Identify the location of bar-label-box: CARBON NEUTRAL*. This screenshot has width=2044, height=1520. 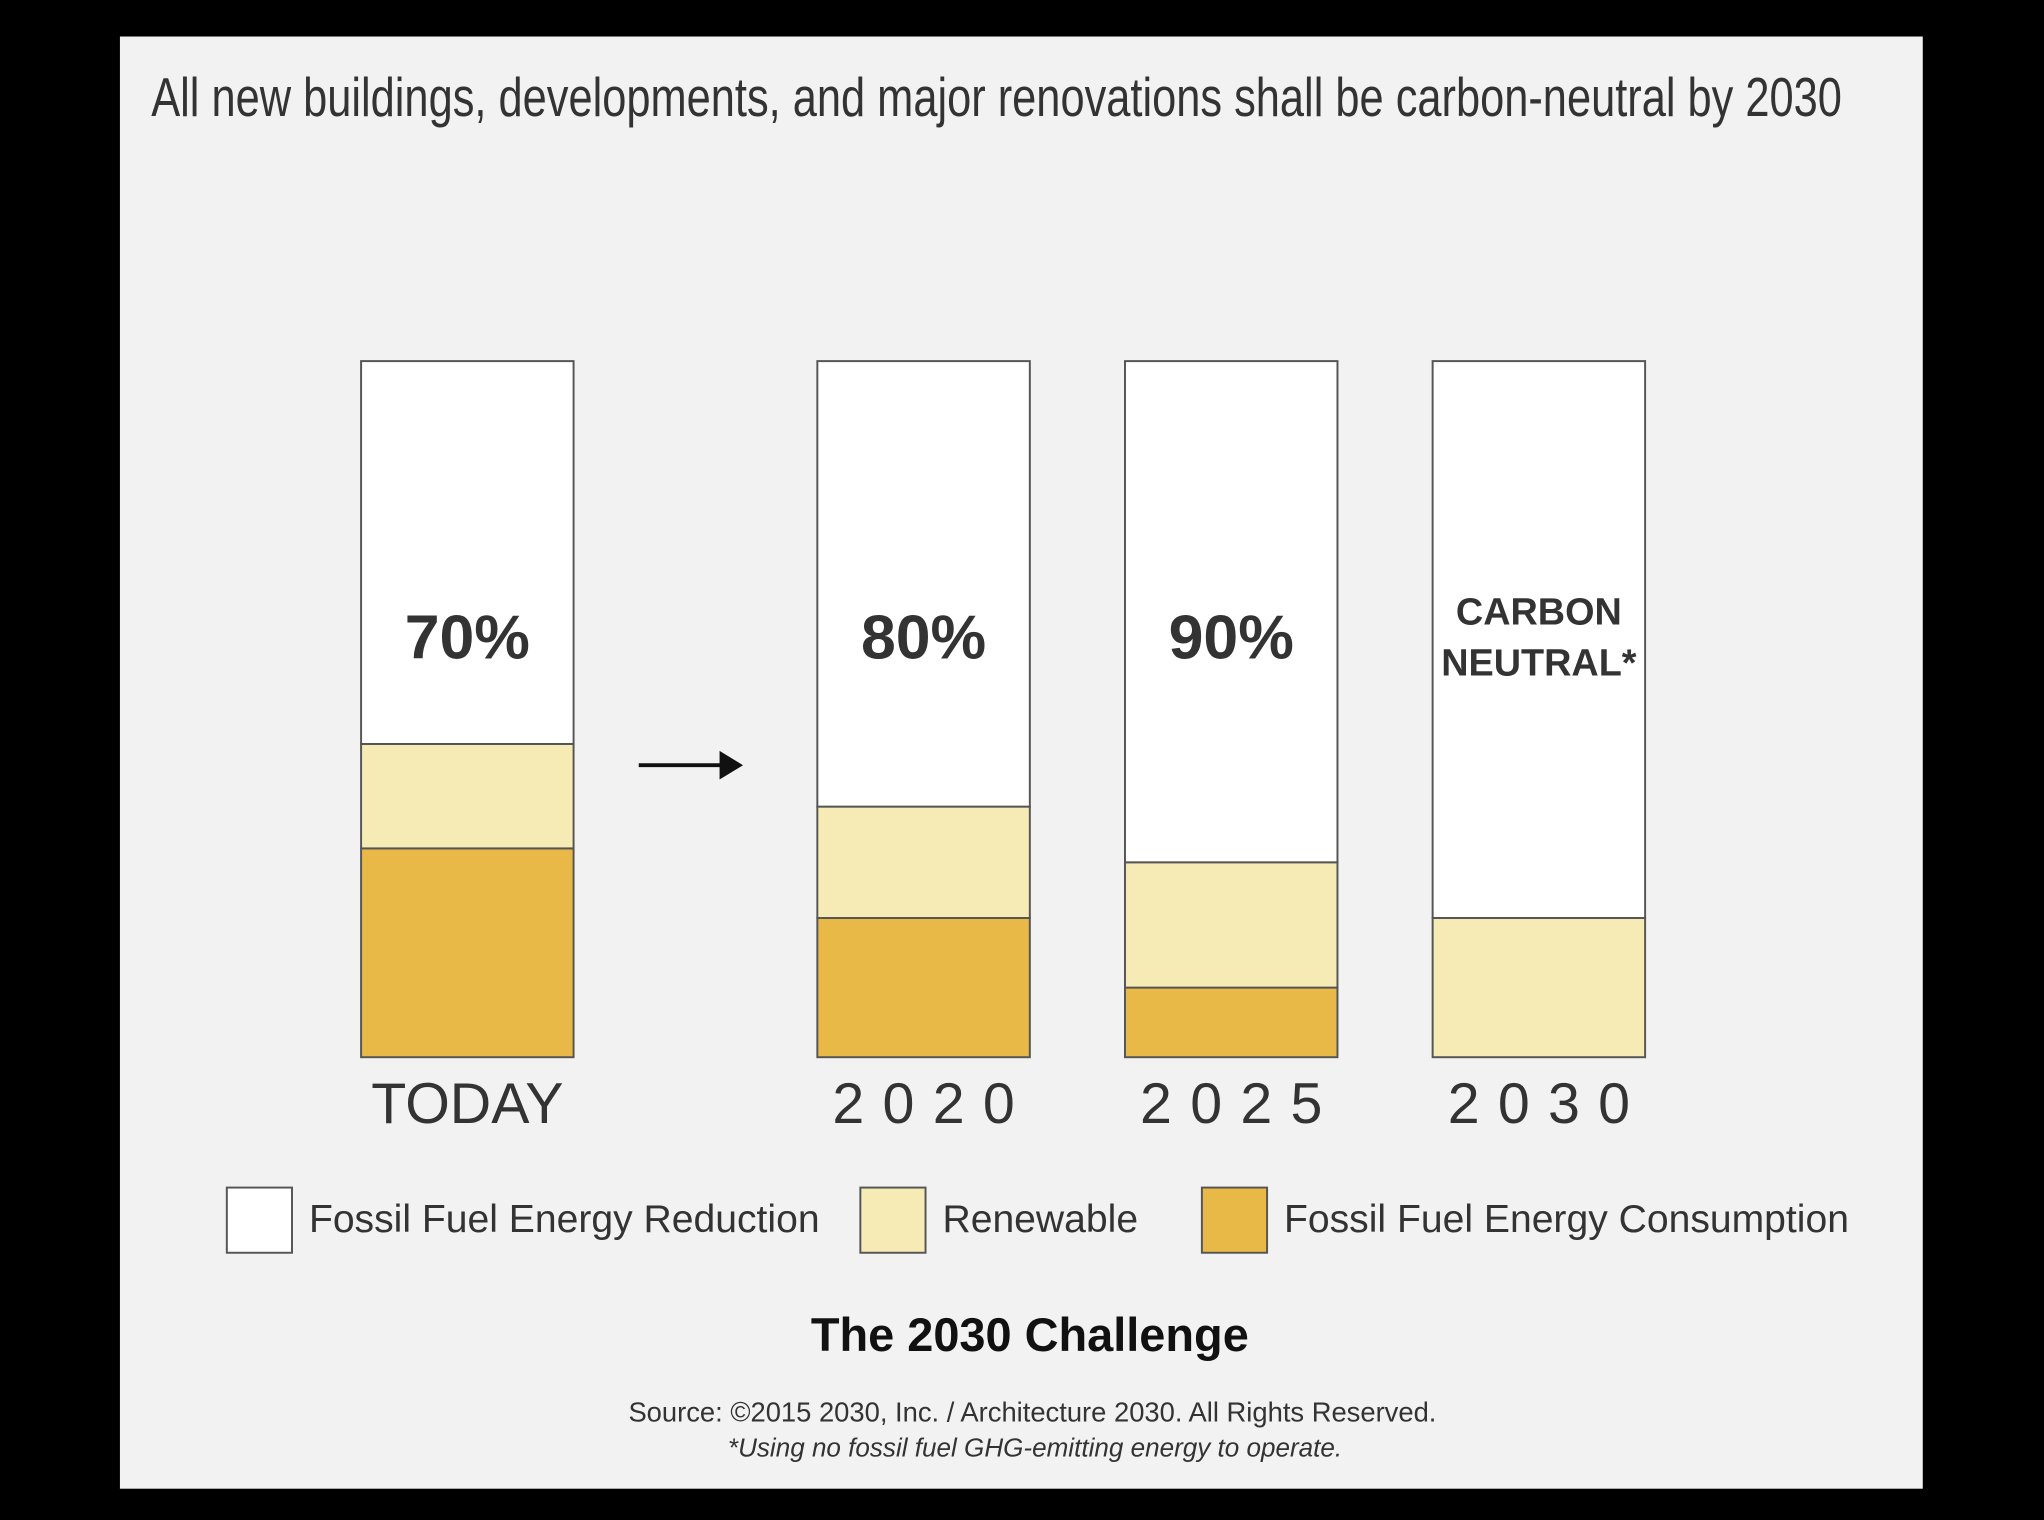
(1539, 638).